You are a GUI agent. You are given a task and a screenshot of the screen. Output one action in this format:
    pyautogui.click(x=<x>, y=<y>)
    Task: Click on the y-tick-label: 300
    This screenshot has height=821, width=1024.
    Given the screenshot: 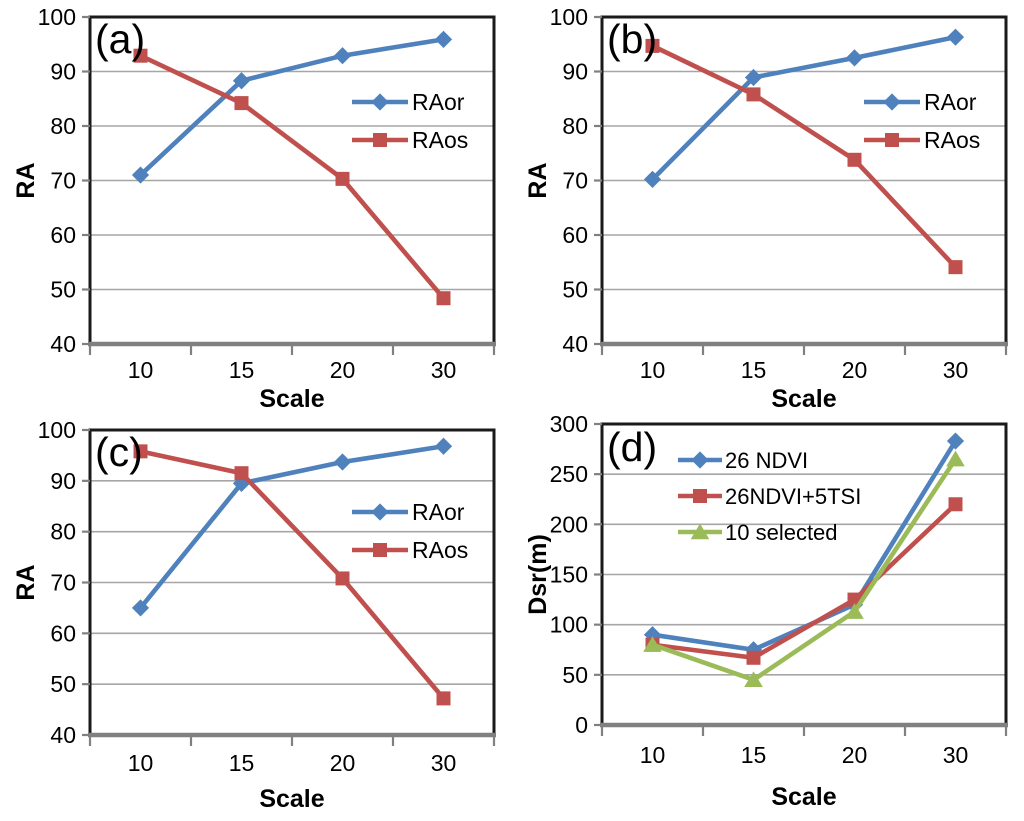 What is the action you would take?
    pyautogui.click(x=569, y=424)
    